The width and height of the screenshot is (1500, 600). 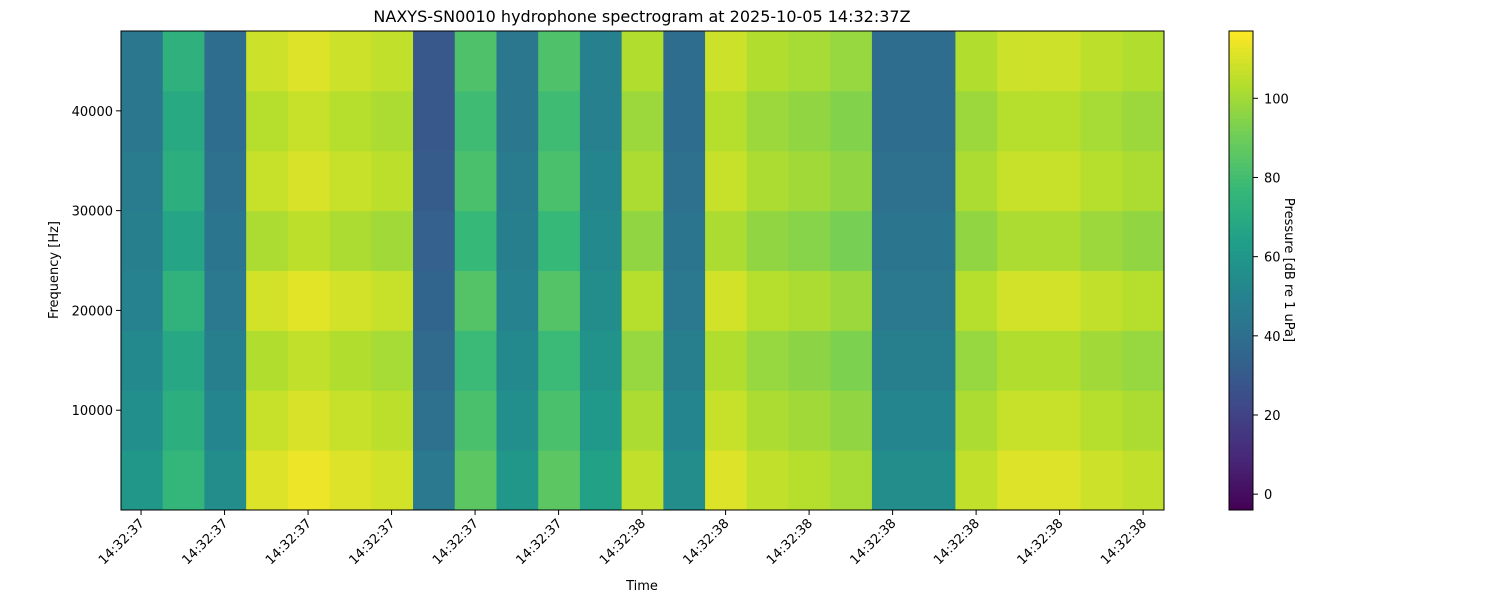 What do you see at coordinates (92, 112) in the screenshot?
I see `y-tick-label: 40000` at bounding box center [92, 112].